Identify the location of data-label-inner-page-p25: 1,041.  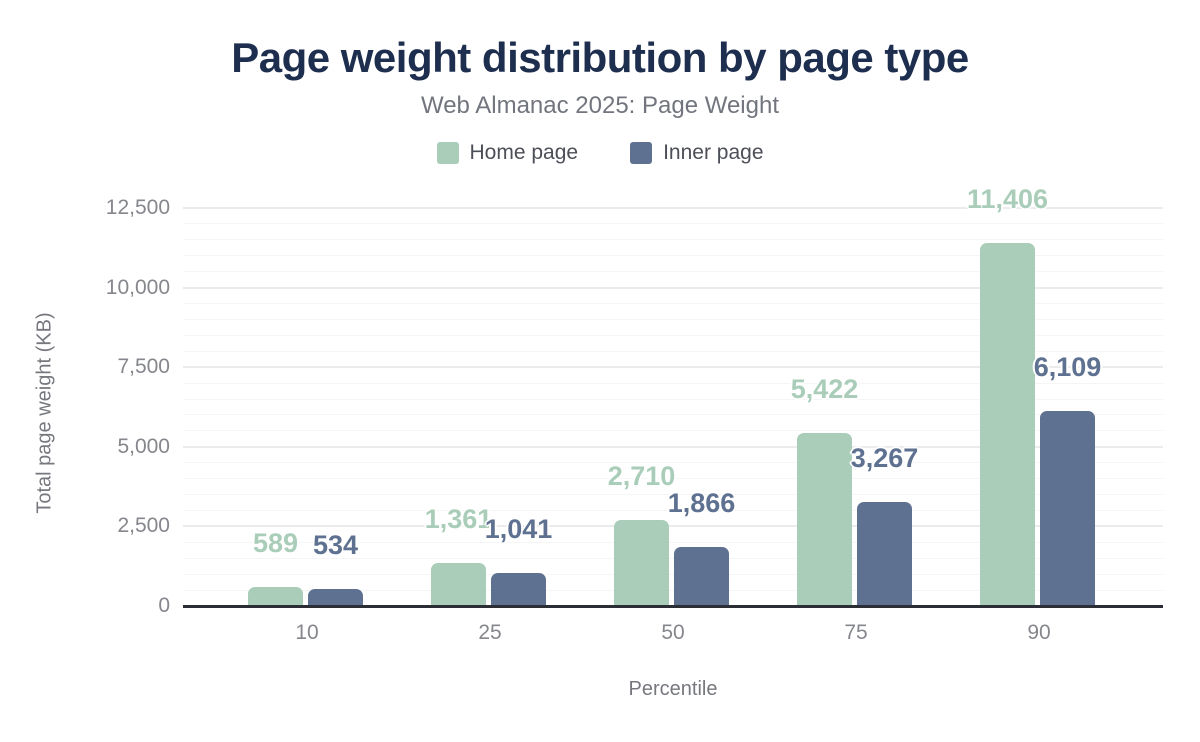
(518, 528).